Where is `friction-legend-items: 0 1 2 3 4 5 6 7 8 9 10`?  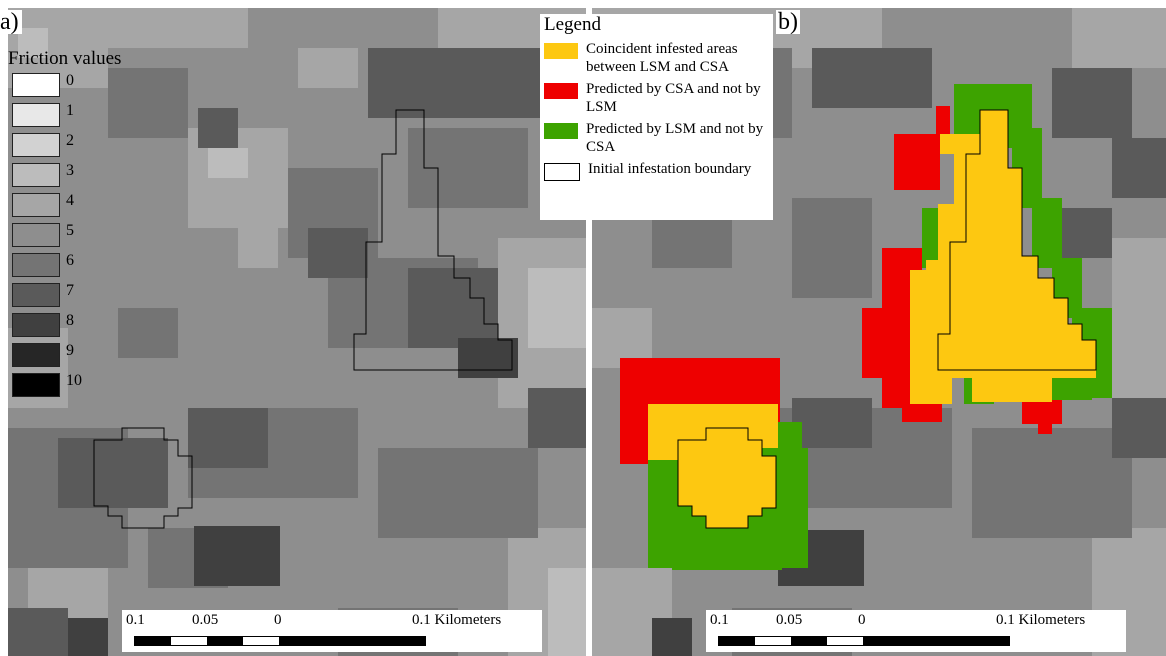 friction-legend-items: 0 1 2 3 4 5 6 7 8 9 10 is located at coordinates (72, 235).